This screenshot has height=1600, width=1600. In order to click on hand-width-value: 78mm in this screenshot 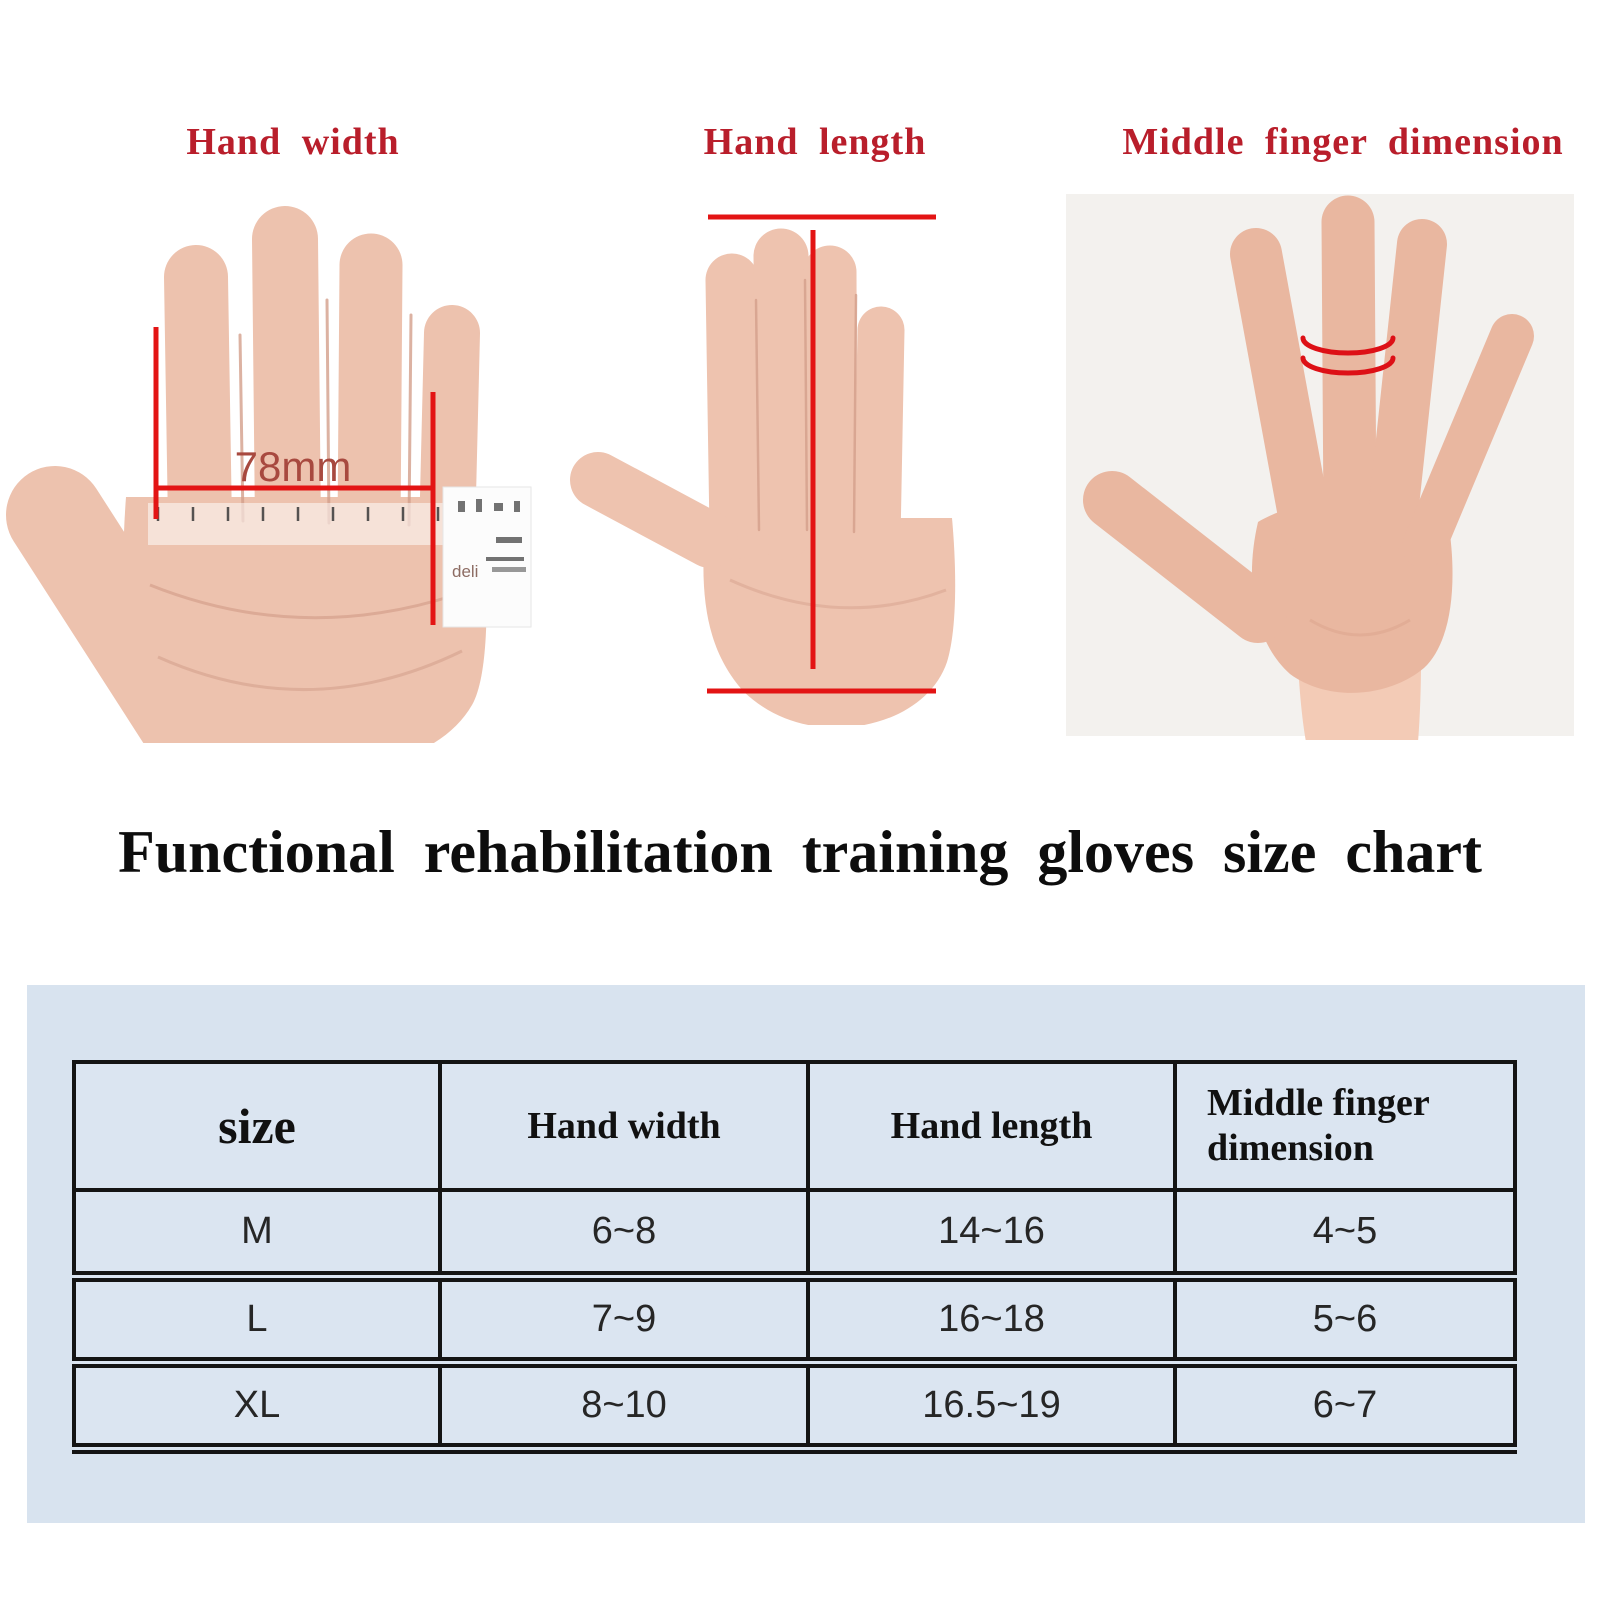, I will do `click(293, 466)`.